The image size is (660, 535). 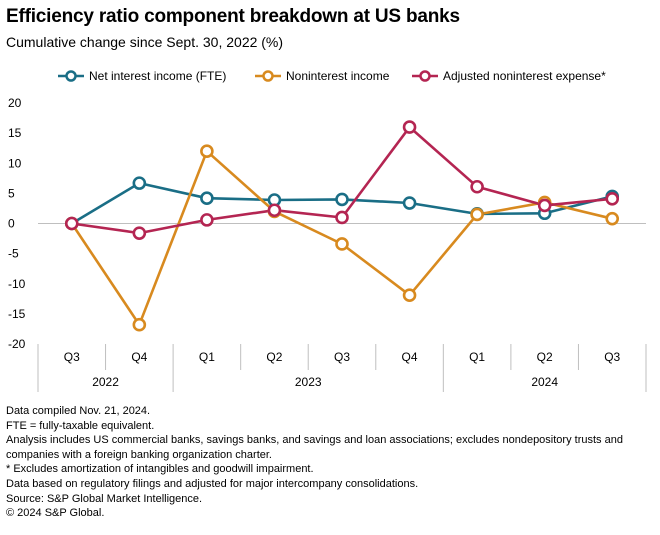 I want to click on legend-label: Adjusted noninterest expense*, so click(x=524, y=76).